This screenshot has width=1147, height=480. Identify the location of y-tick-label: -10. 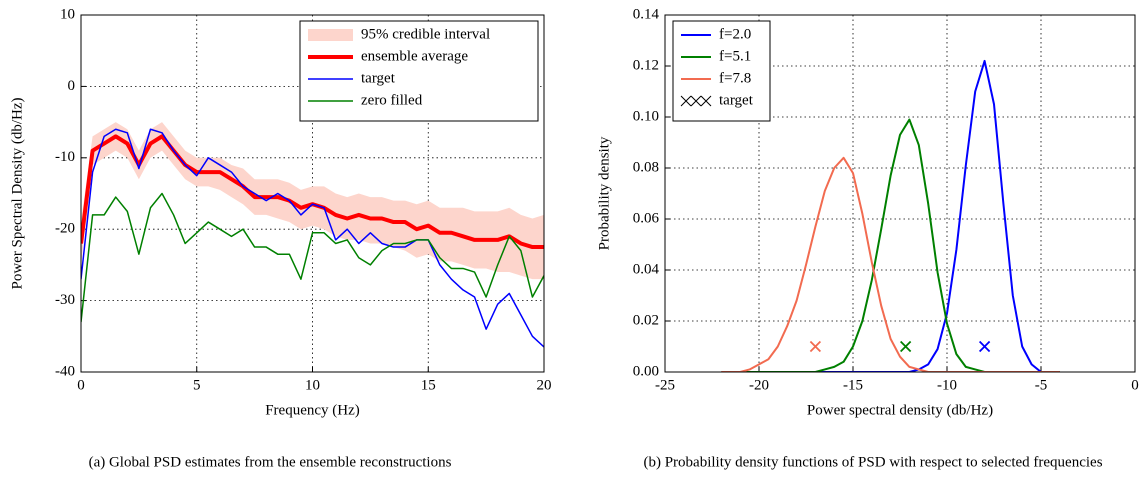
(65, 157).